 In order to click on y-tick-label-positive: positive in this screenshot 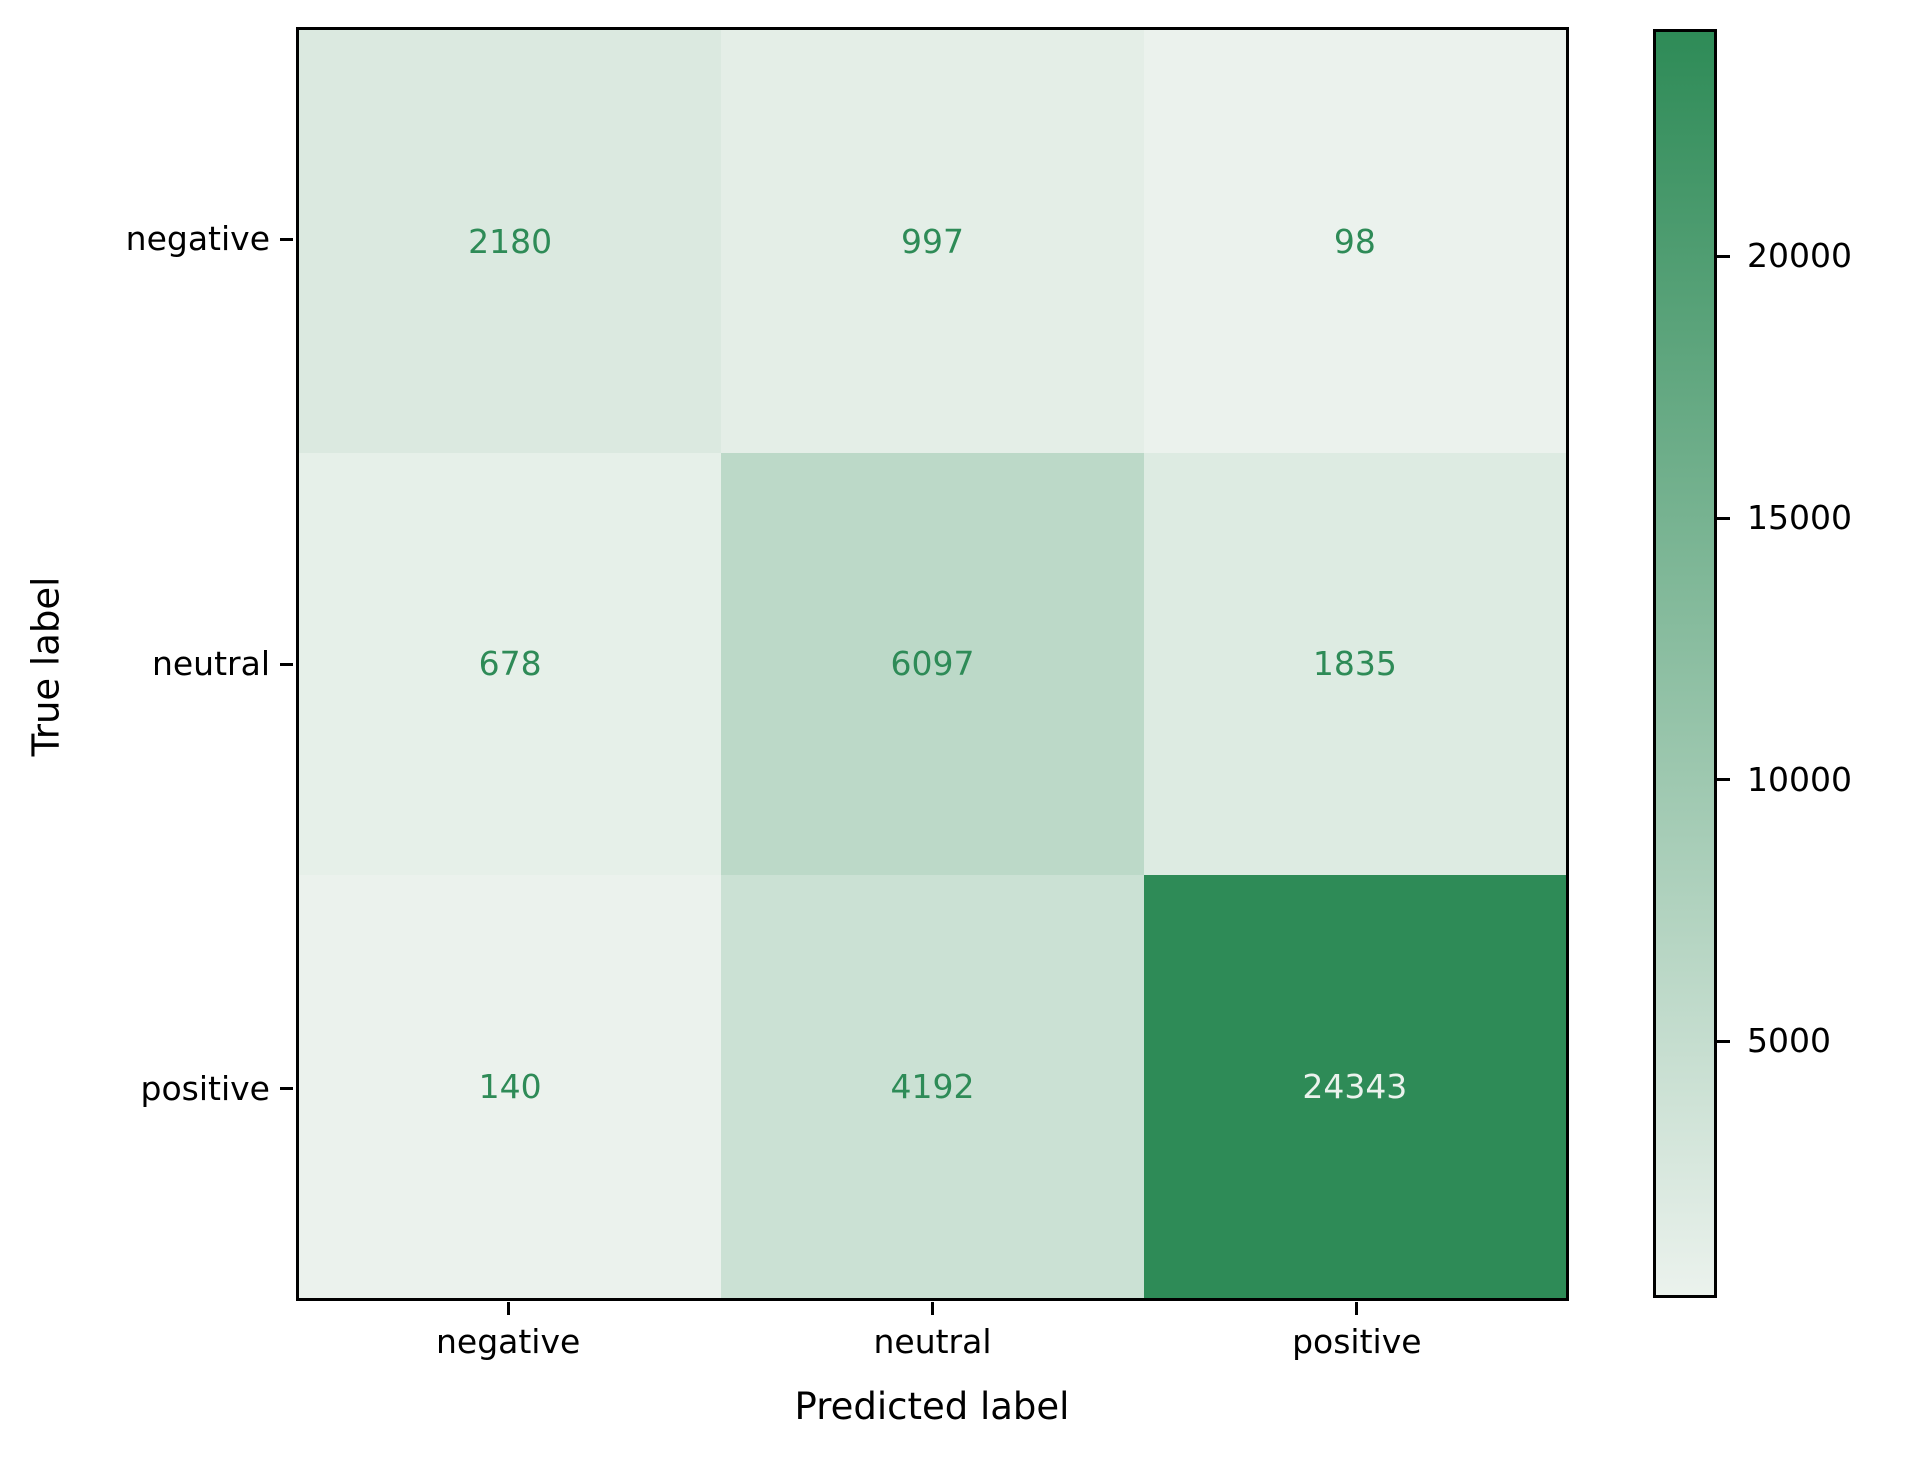, I will do `click(205, 1088)`.